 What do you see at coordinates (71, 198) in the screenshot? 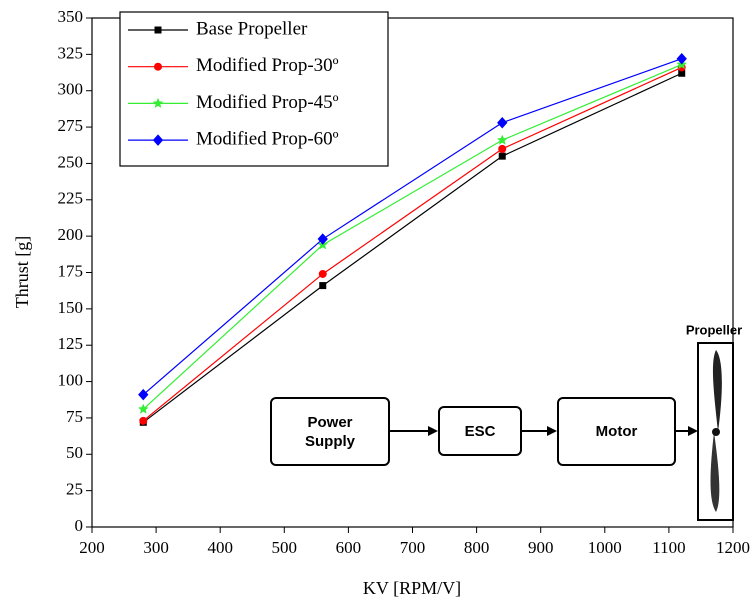
I see `y-tick-label: 225` at bounding box center [71, 198].